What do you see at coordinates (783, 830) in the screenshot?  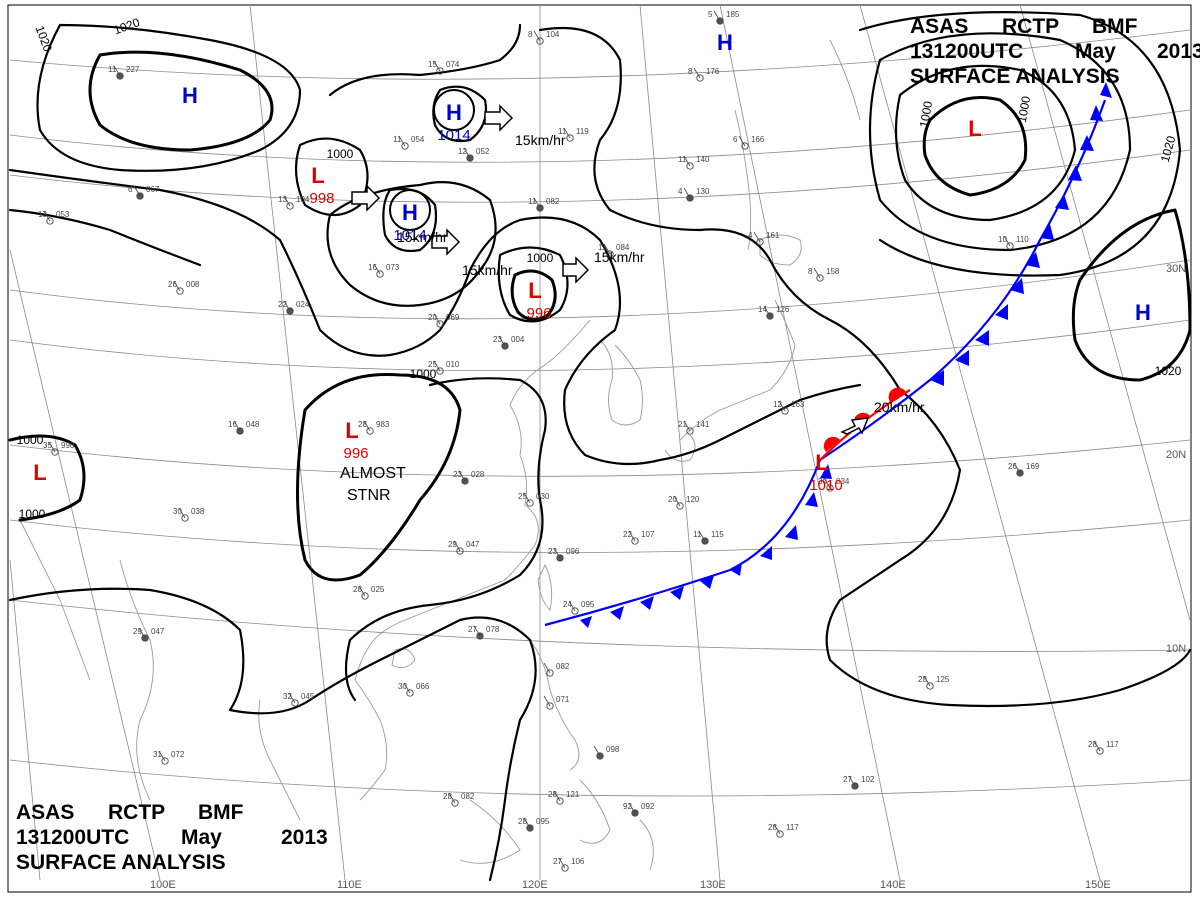 I see `station-plot: 28 117` at bounding box center [783, 830].